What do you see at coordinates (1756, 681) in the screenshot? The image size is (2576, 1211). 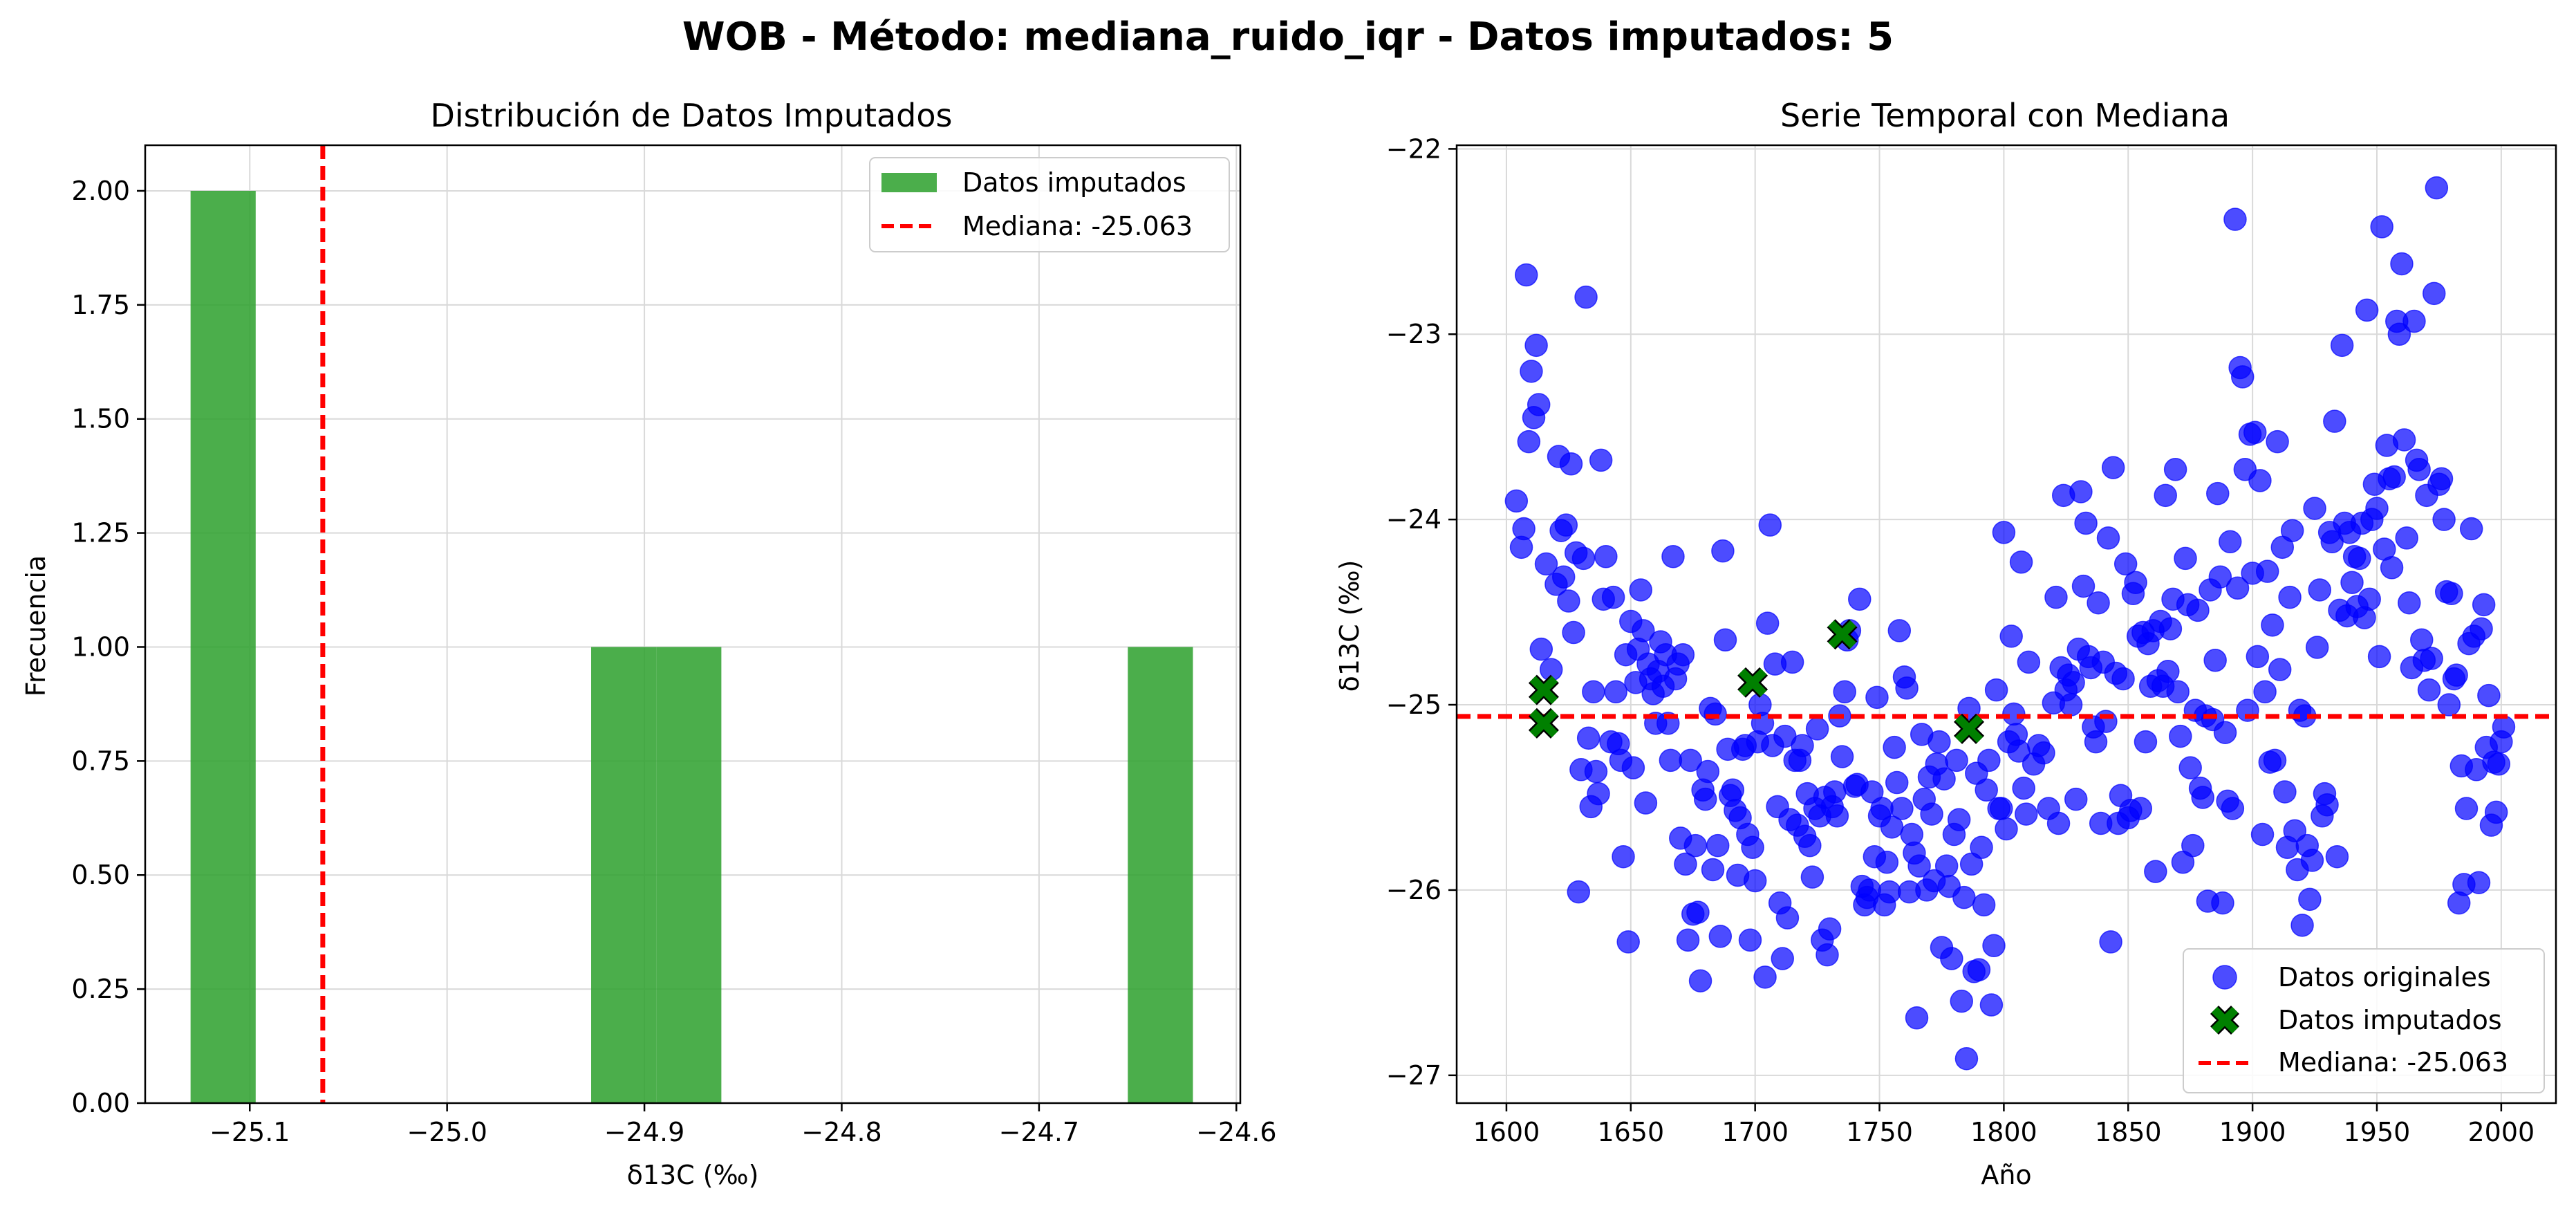 I see `scatter-imputed-points` at bounding box center [1756, 681].